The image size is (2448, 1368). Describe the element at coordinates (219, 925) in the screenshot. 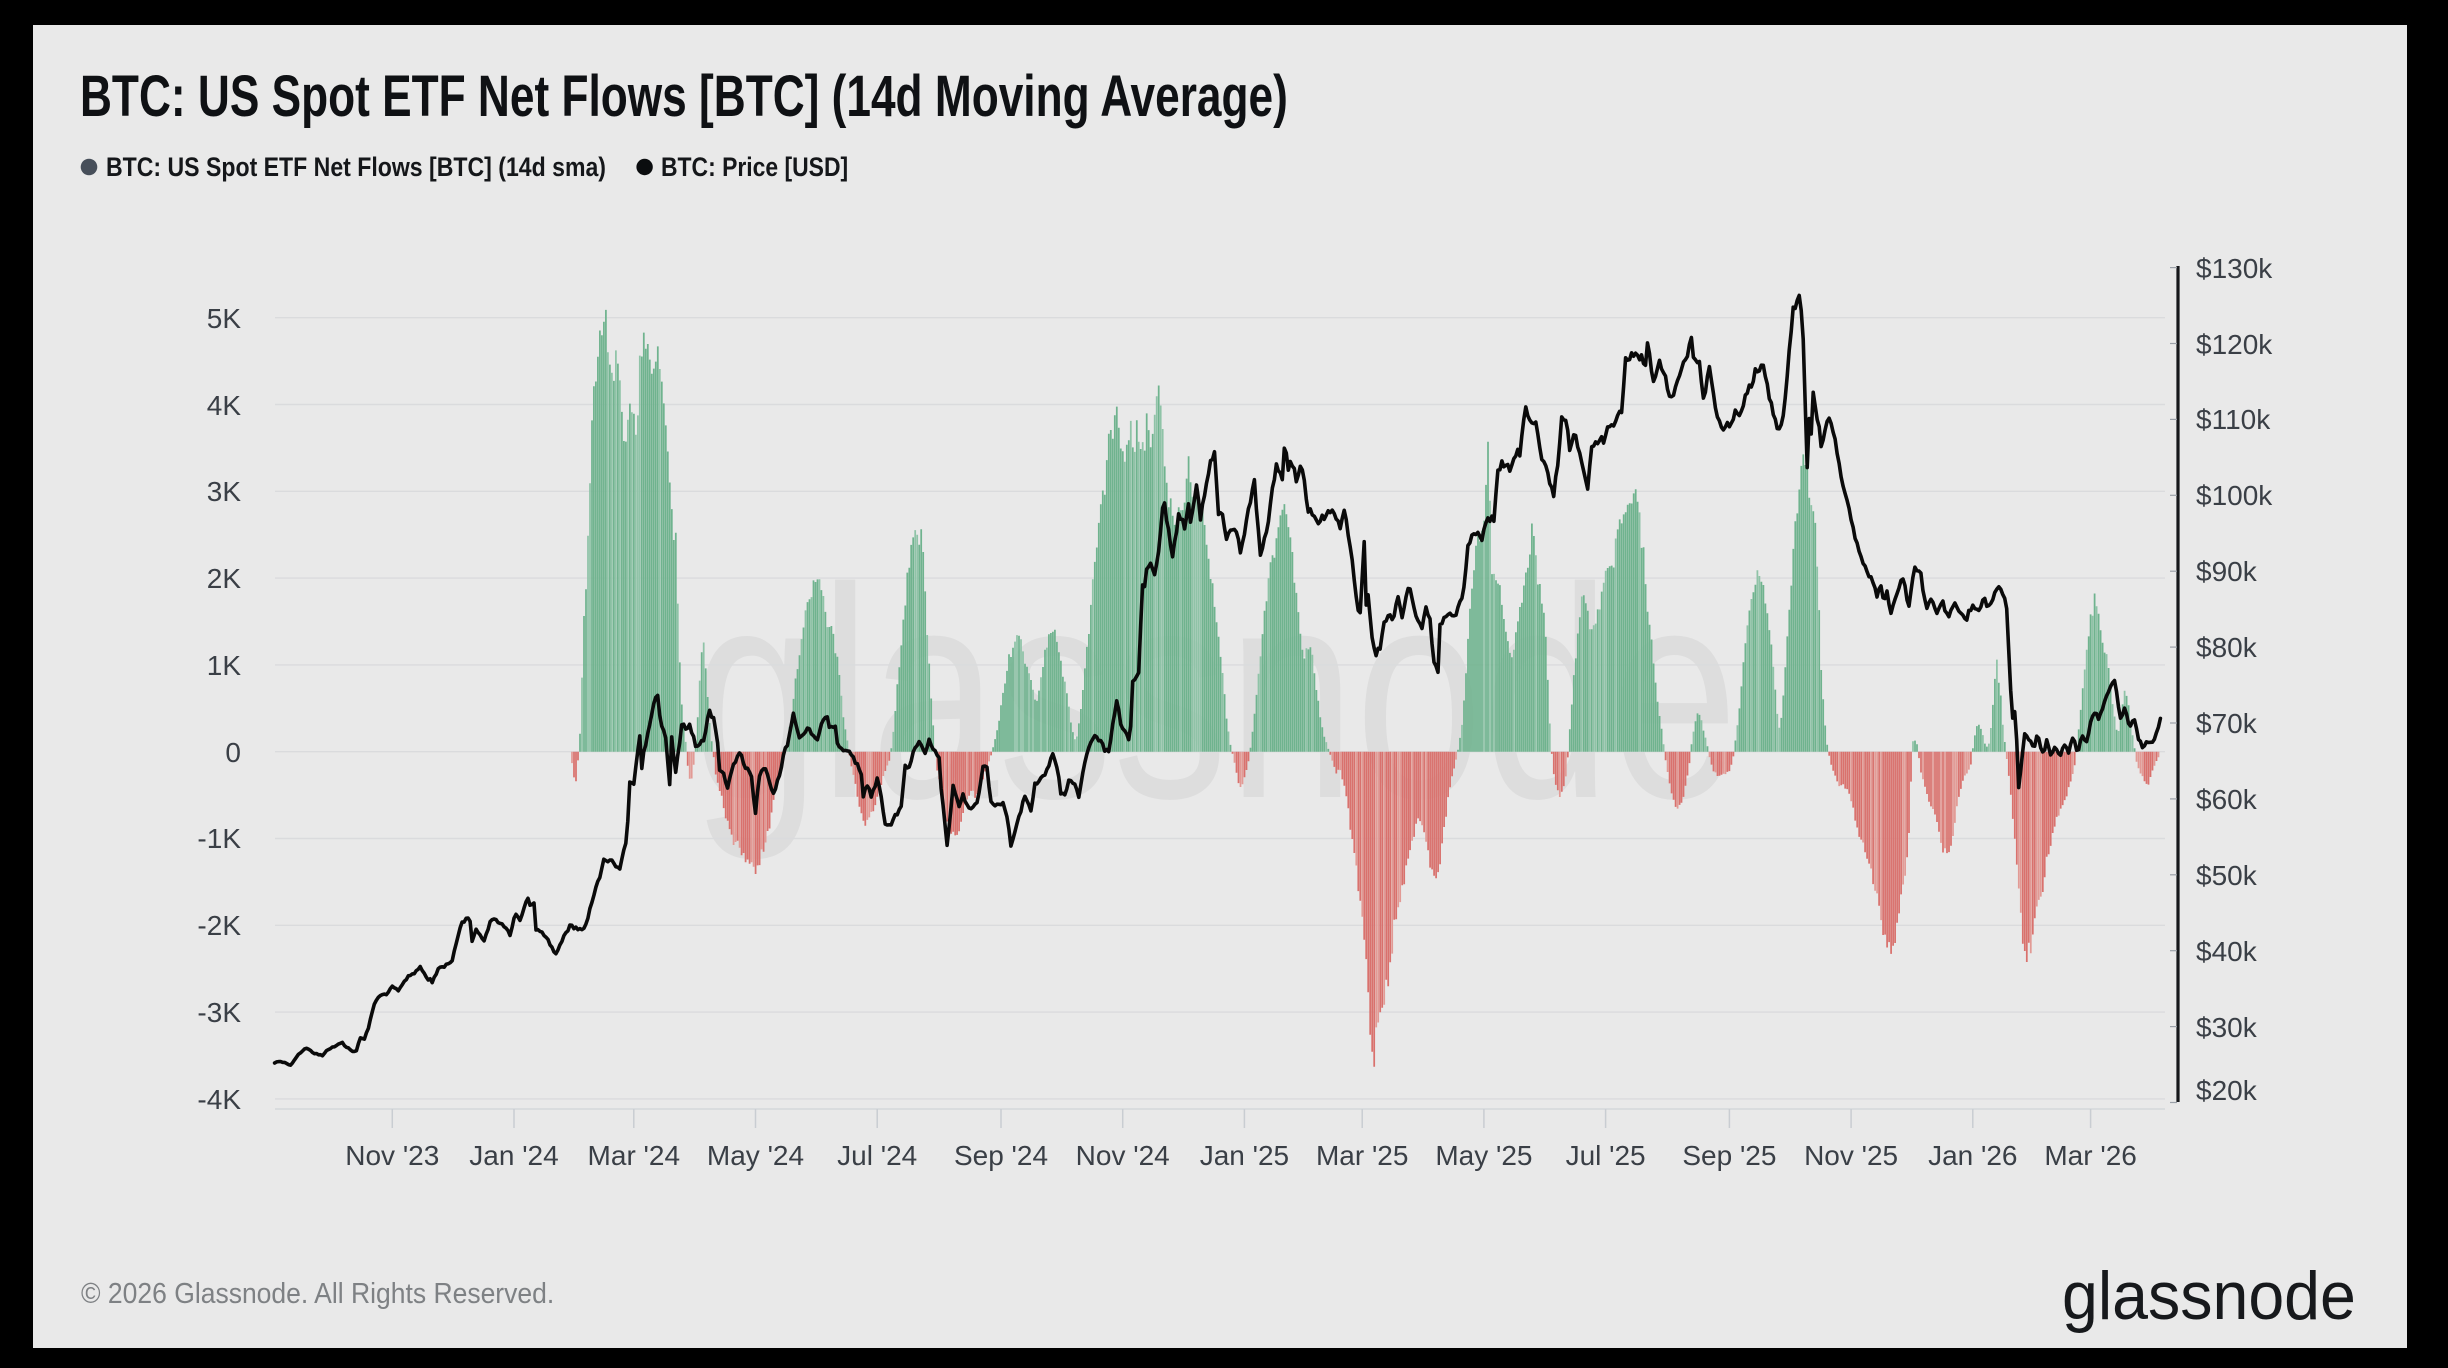

I see `svg-text: -2K` at that location.